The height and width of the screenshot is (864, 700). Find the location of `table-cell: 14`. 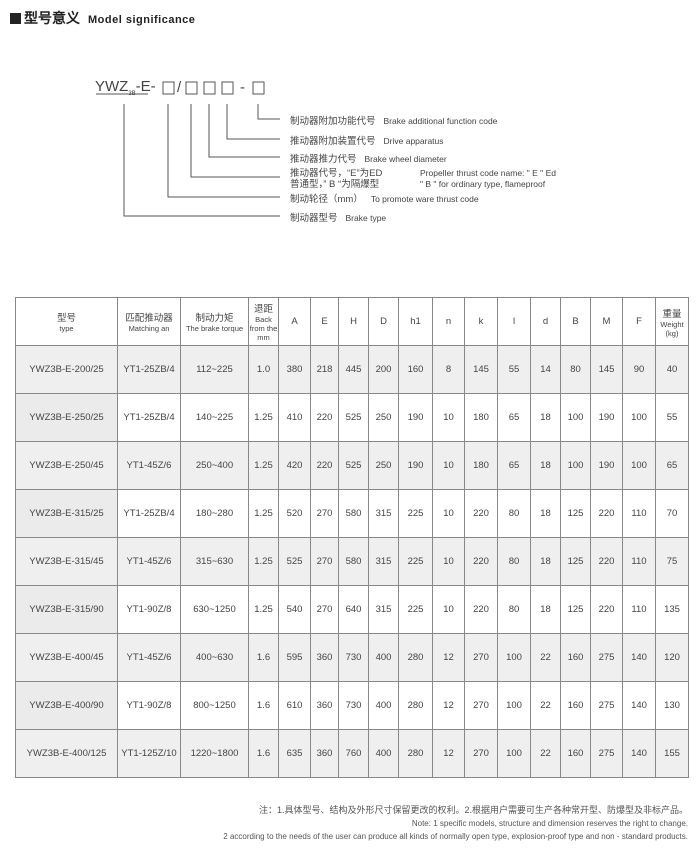

table-cell: 14 is located at coordinates (545, 369).